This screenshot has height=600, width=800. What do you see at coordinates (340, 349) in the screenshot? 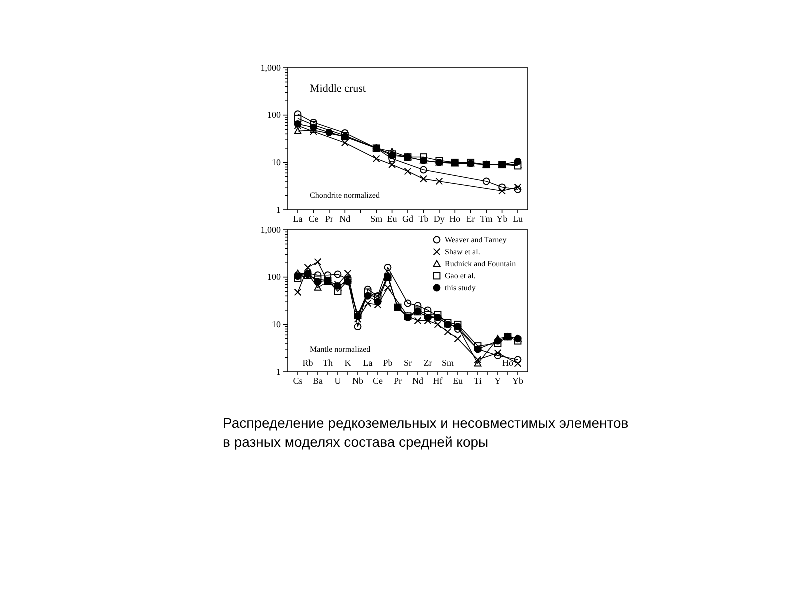
I see `annotation: Mantle normalized` at bounding box center [340, 349].